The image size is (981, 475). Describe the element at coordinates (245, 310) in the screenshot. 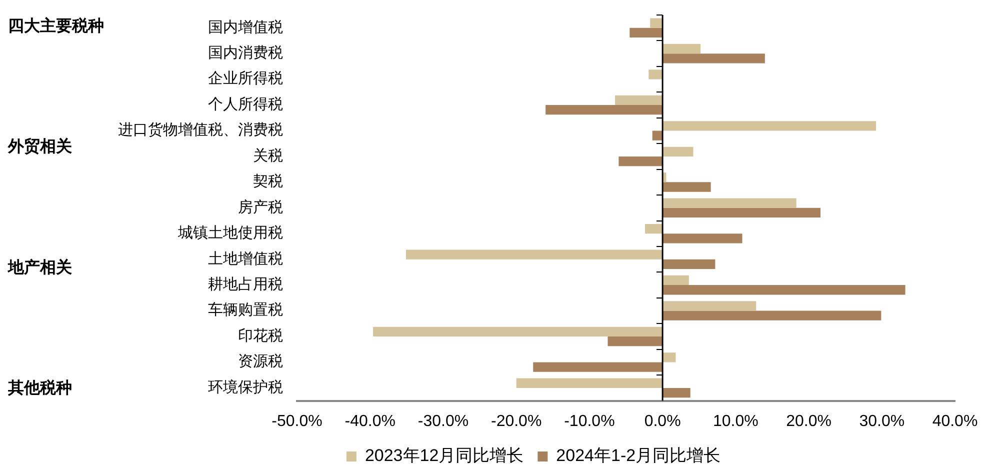

I see `y-tick-label: 车辆购置税` at that location.